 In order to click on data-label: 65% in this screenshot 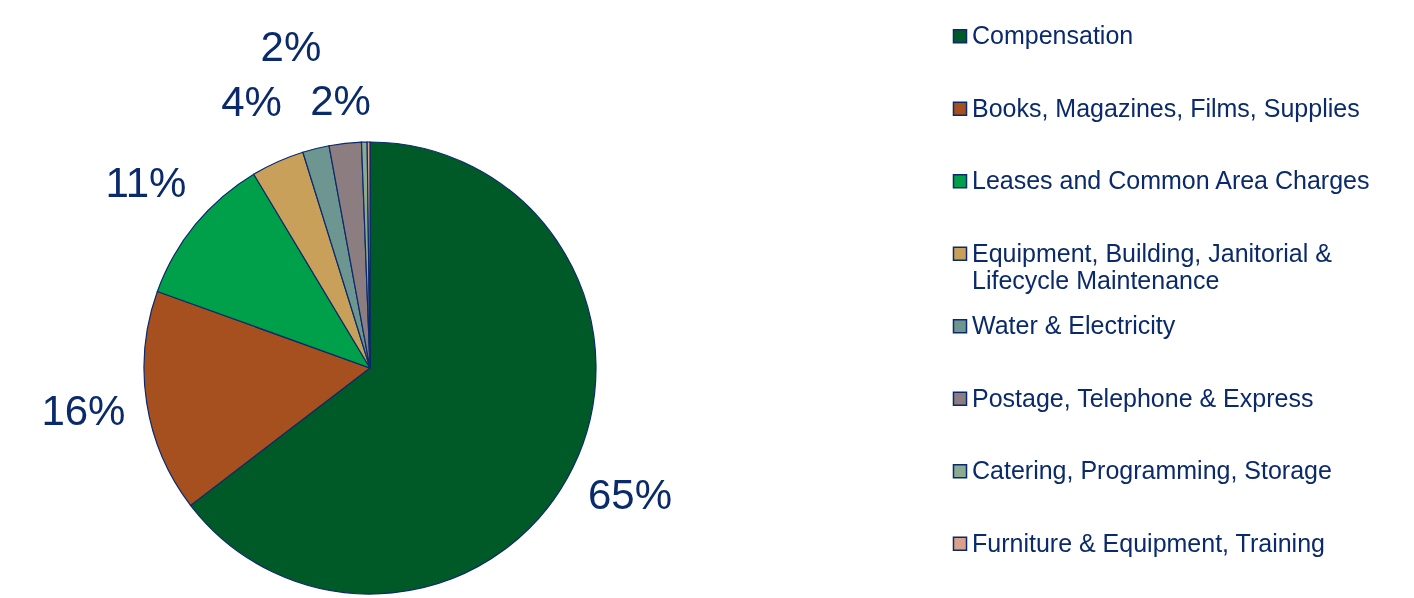, I will do `click(630, 495)`.